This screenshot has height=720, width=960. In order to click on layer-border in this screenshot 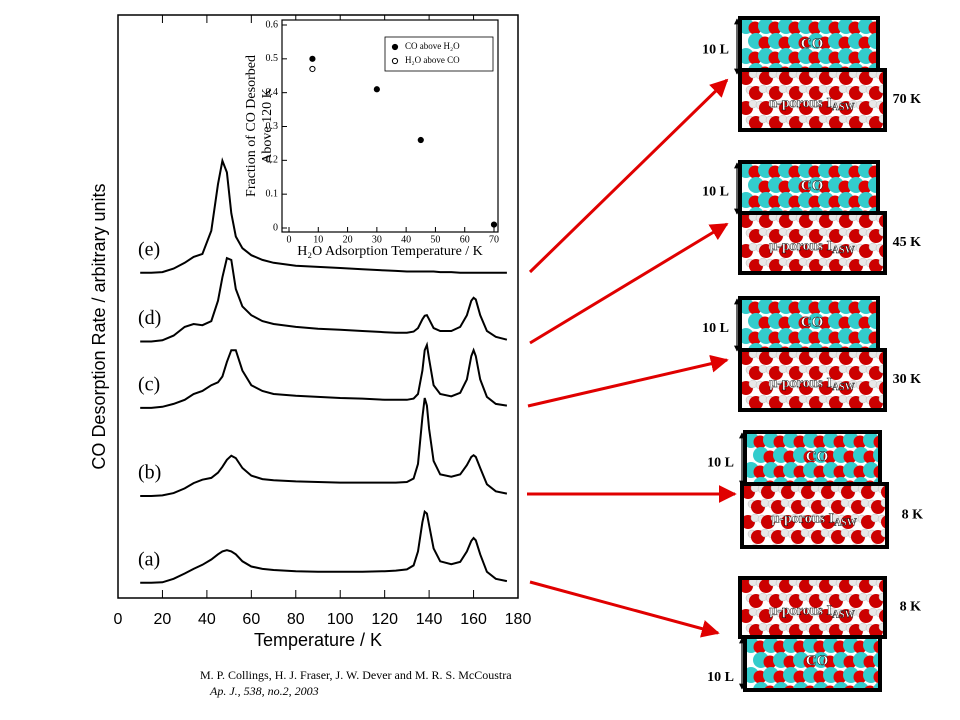, I will do `click(814, 515)`.